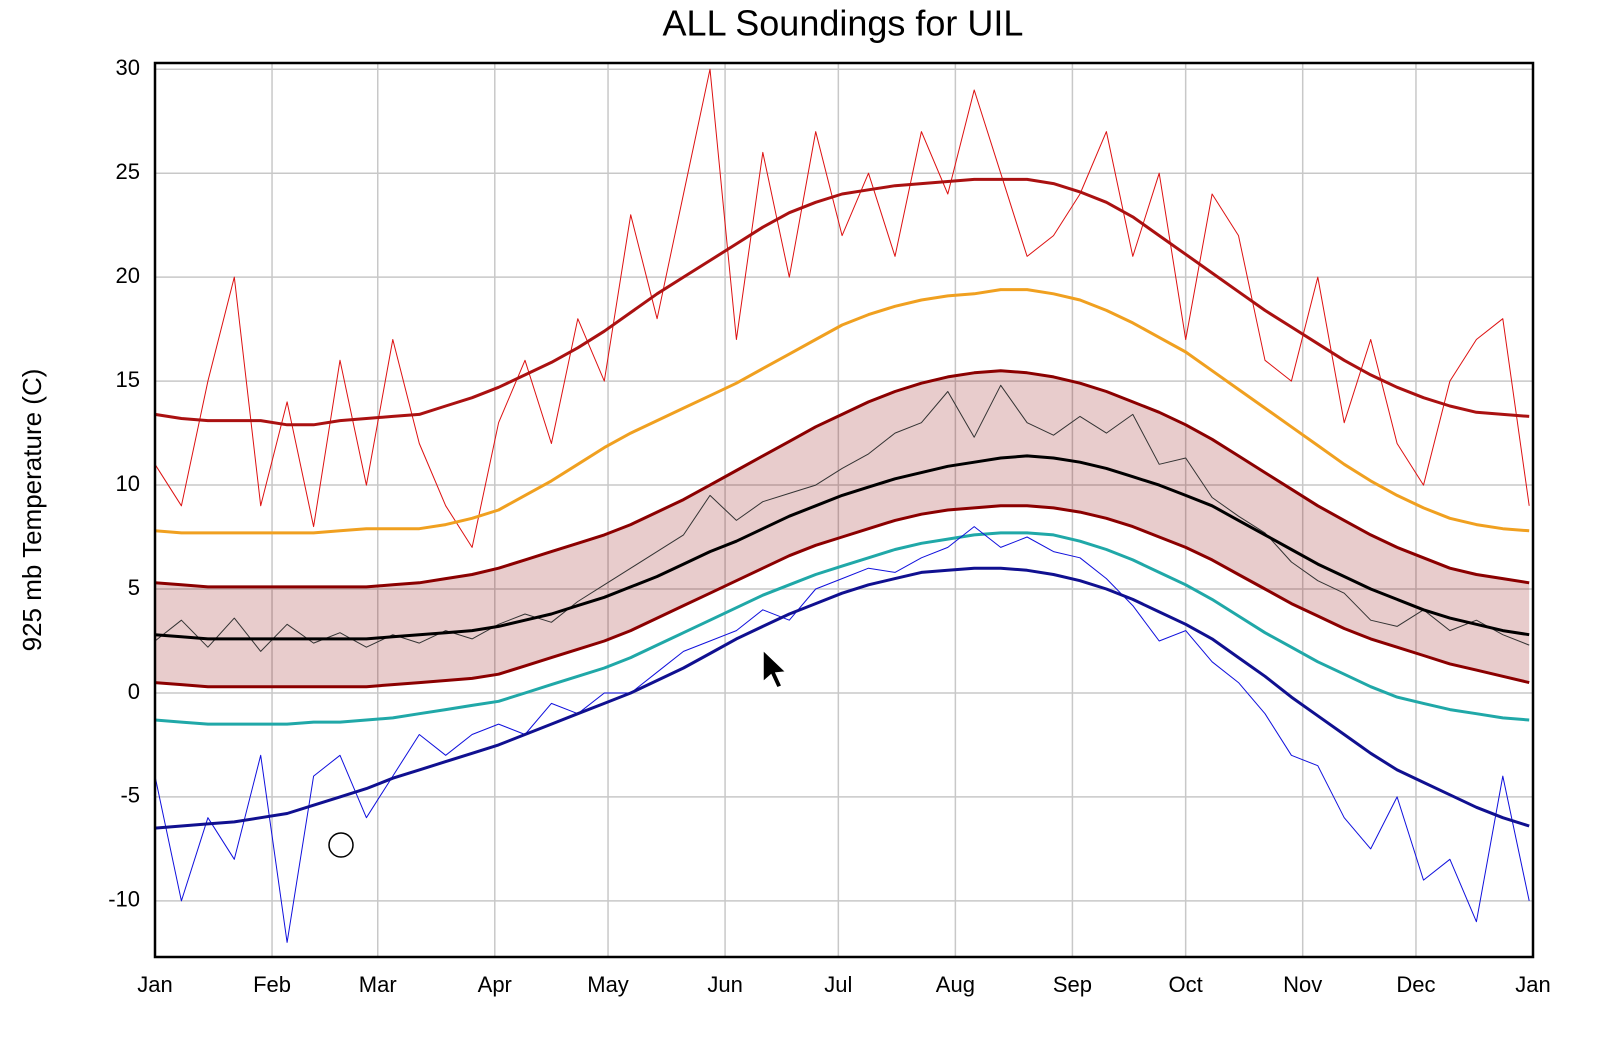 The height and width of the screenshot is (1050, 1600). Describe the element at coordinates (130, 795) in the screenshot. I see `y-tick-label: -5` at that location.